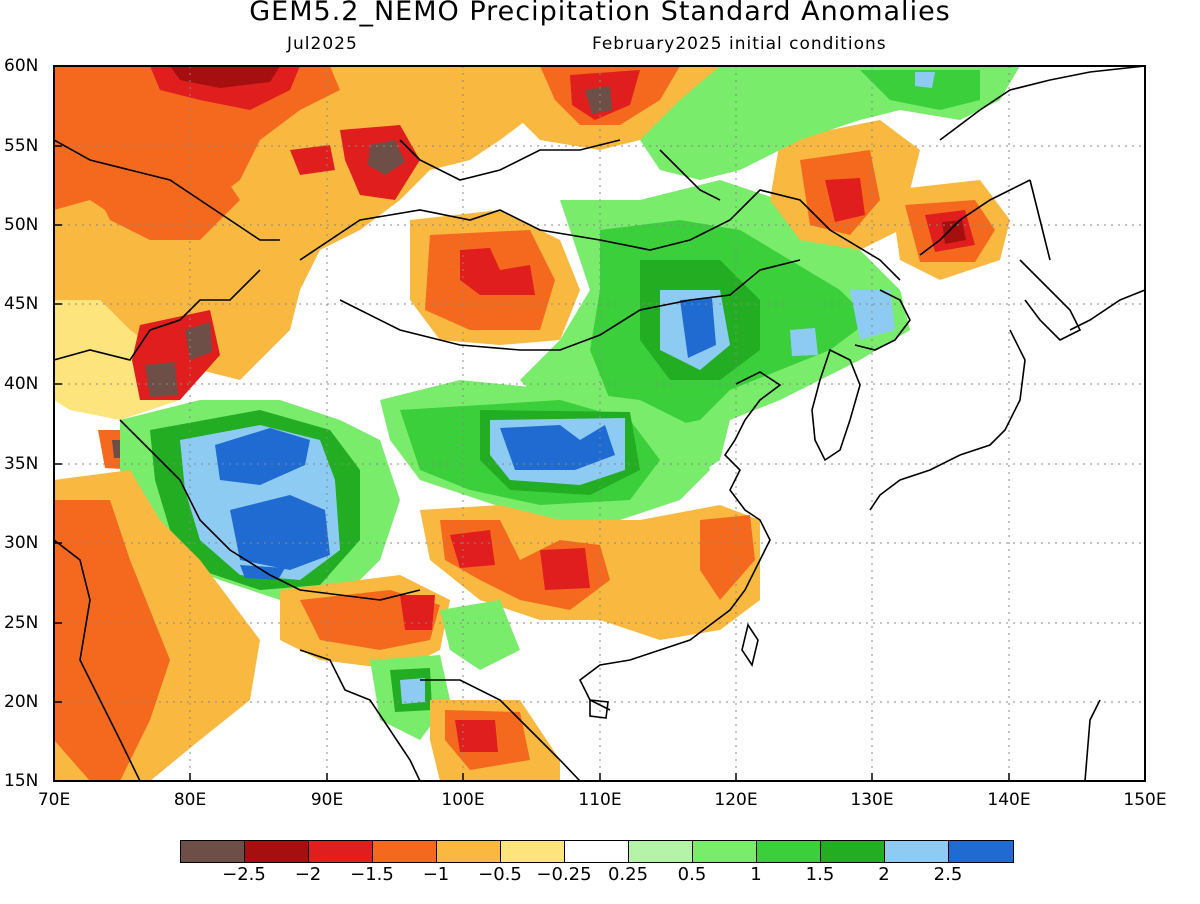 This screenshot has width=1200, height=904. I want to click on dry-spot-3b-core, so click(198, 341).